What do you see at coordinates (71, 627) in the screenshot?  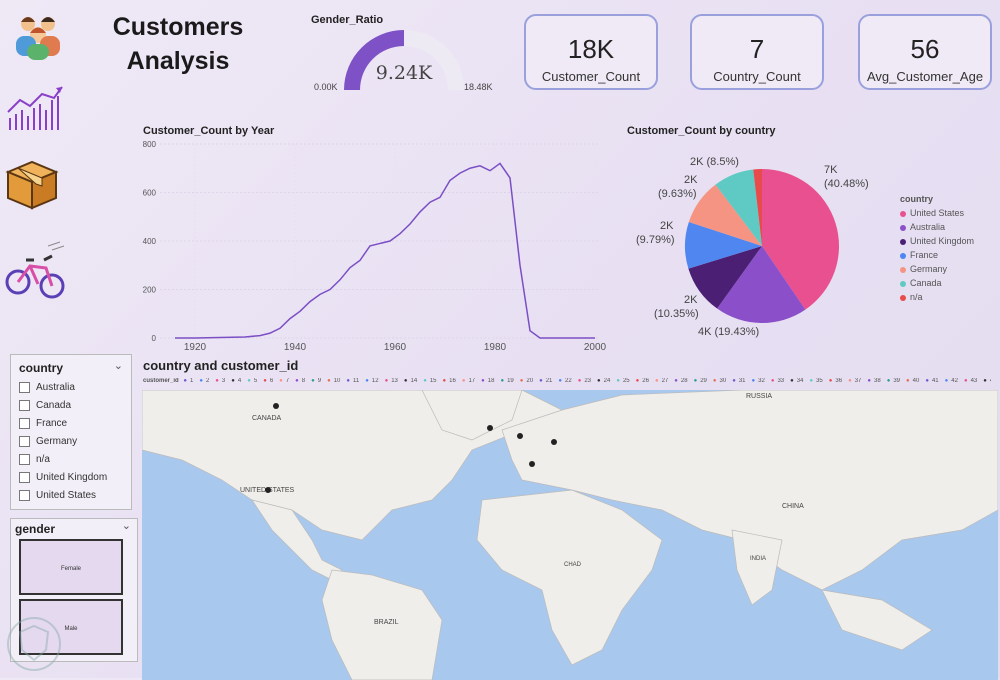 I see `gender-tile-male: Male` at bounding box center [71, 627].